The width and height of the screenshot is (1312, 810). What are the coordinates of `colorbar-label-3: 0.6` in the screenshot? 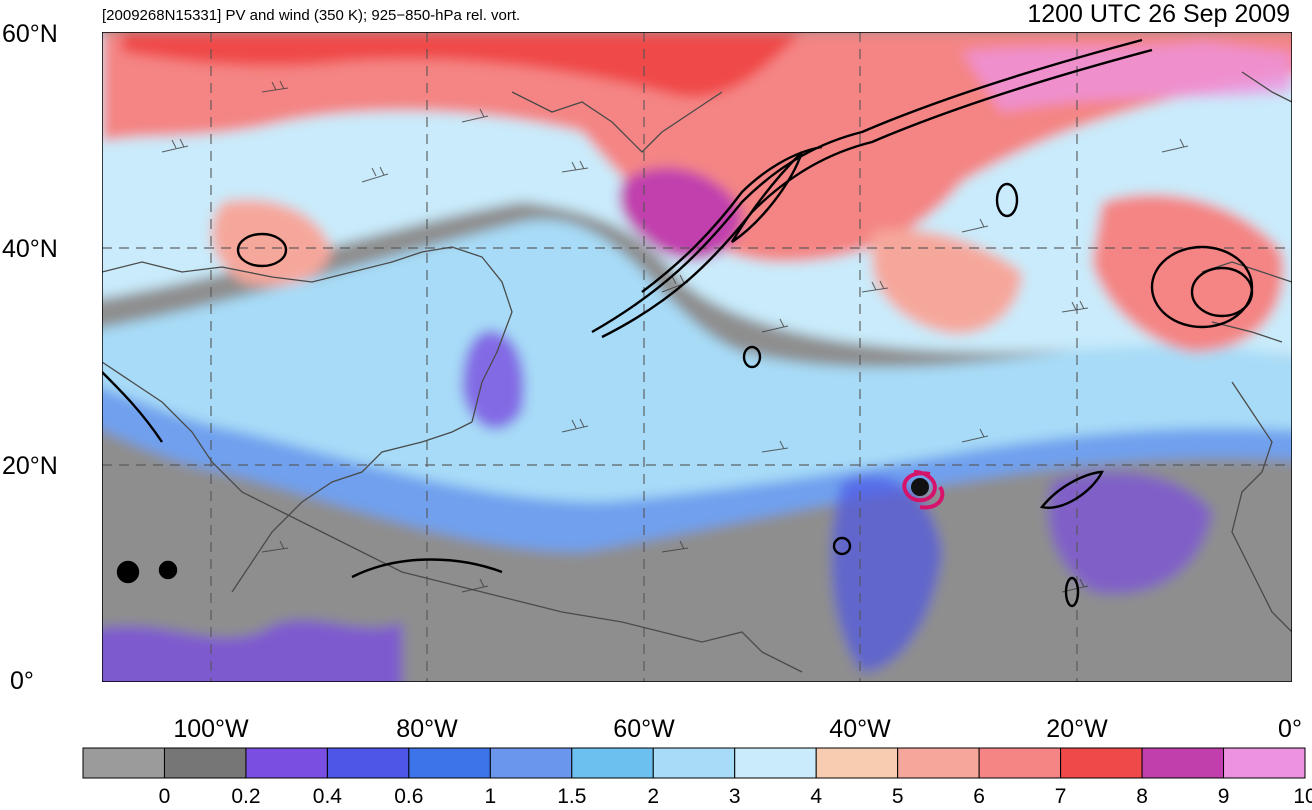 It's located at (409, 796).